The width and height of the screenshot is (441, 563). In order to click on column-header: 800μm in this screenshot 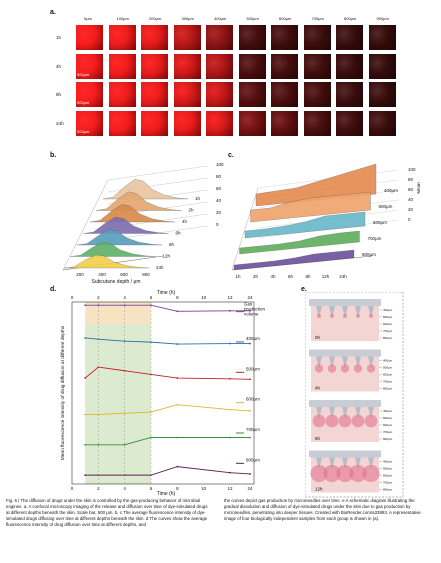, I will do `click(350, 18)`.